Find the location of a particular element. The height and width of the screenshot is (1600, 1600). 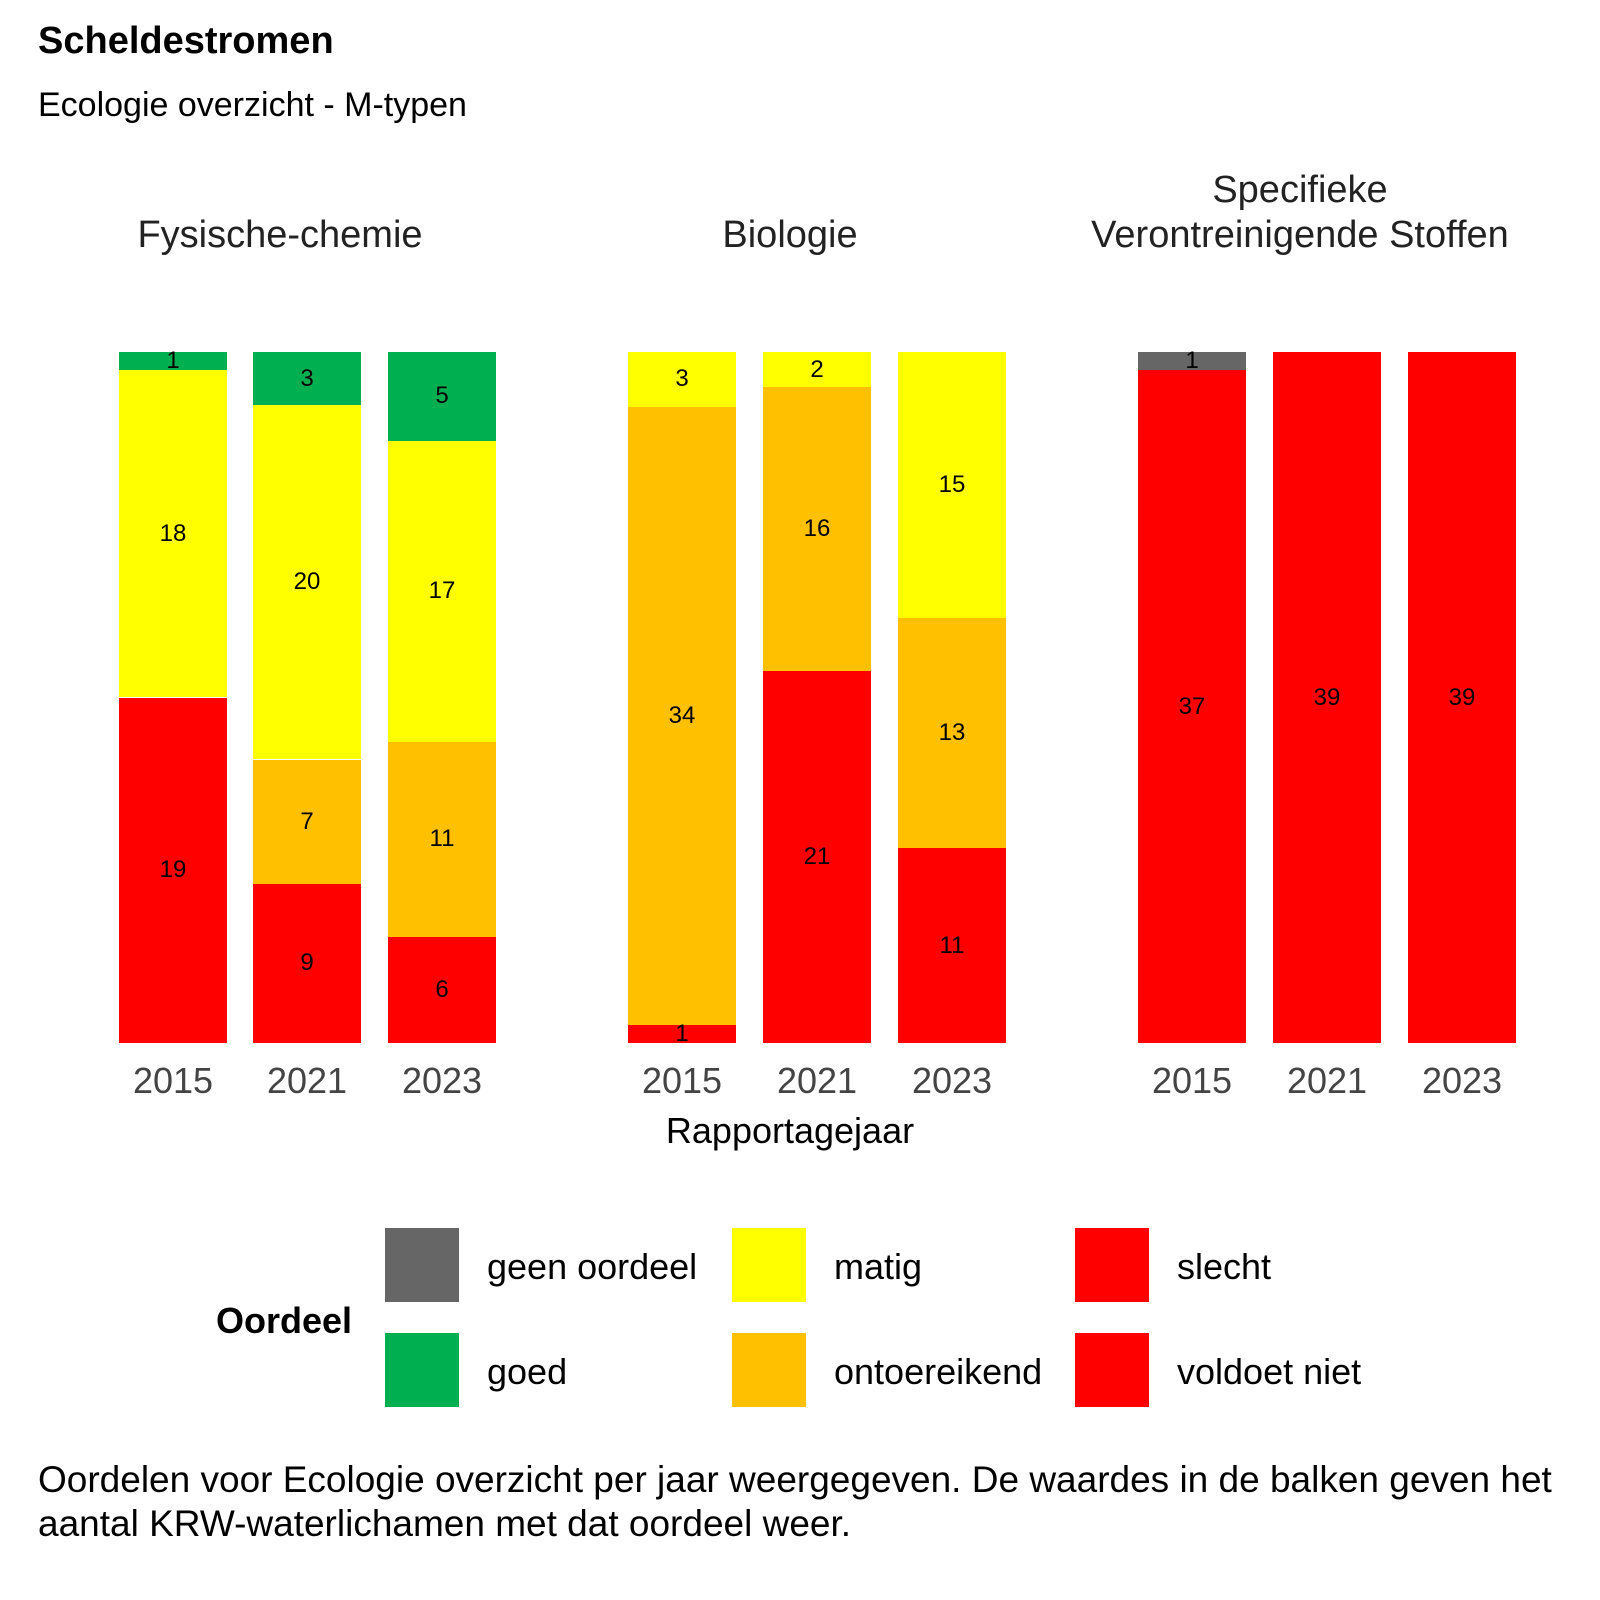

x-axis-label: Rapportagejaar is located at coordinates (790, 1130).